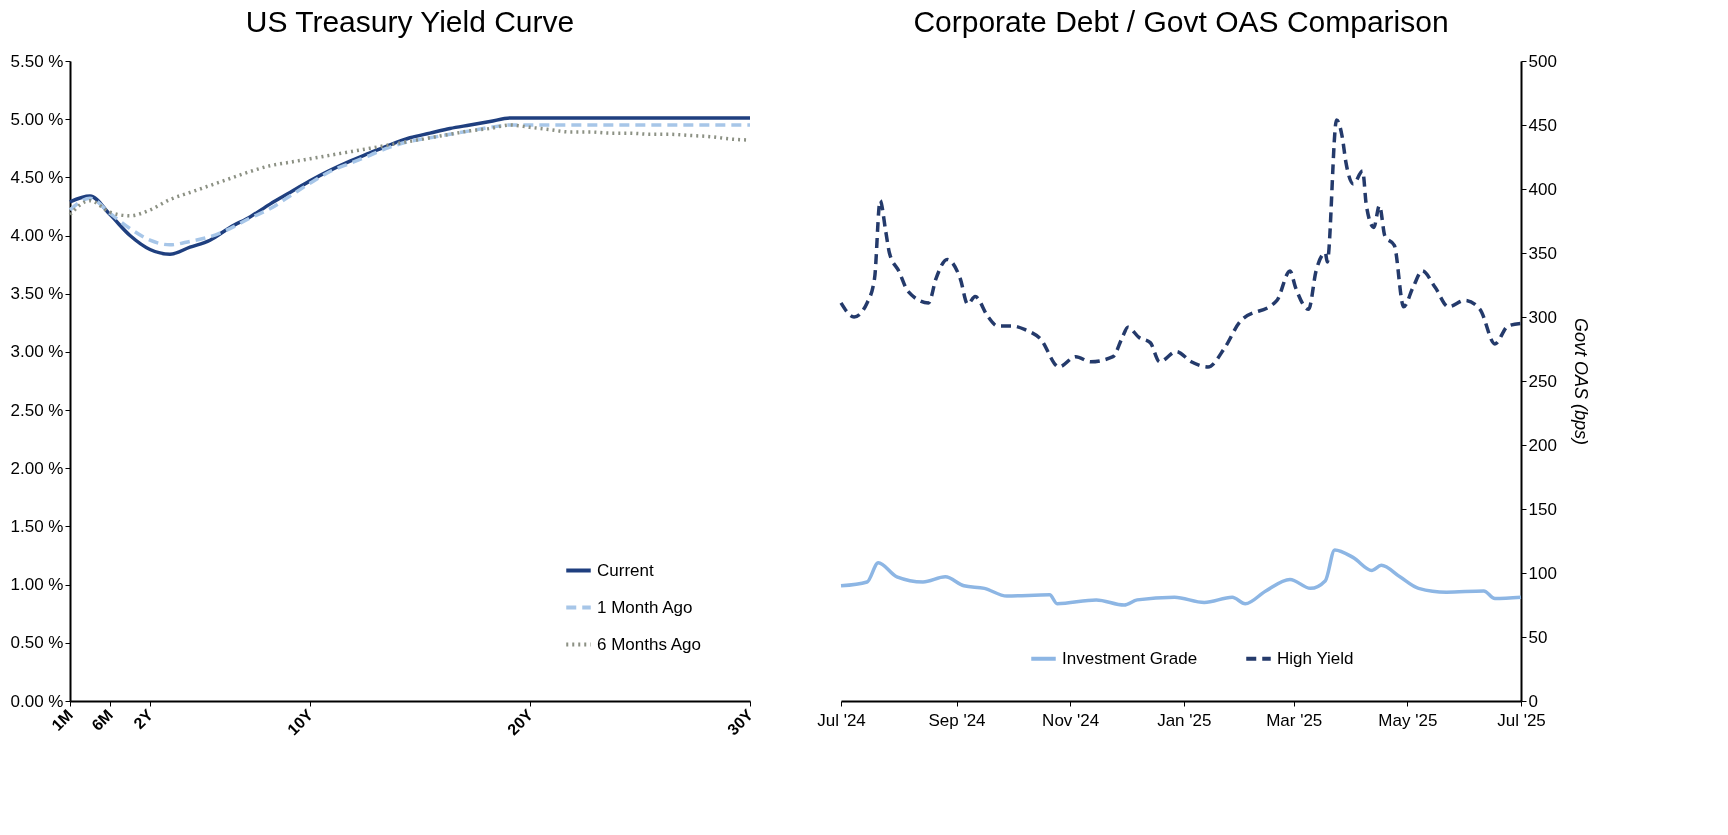 This screenshot has width=1728, height=835. Describe the element at coordinates (1542, 381) in the screenshot. I see `y2-tick-label: 250` at that location.